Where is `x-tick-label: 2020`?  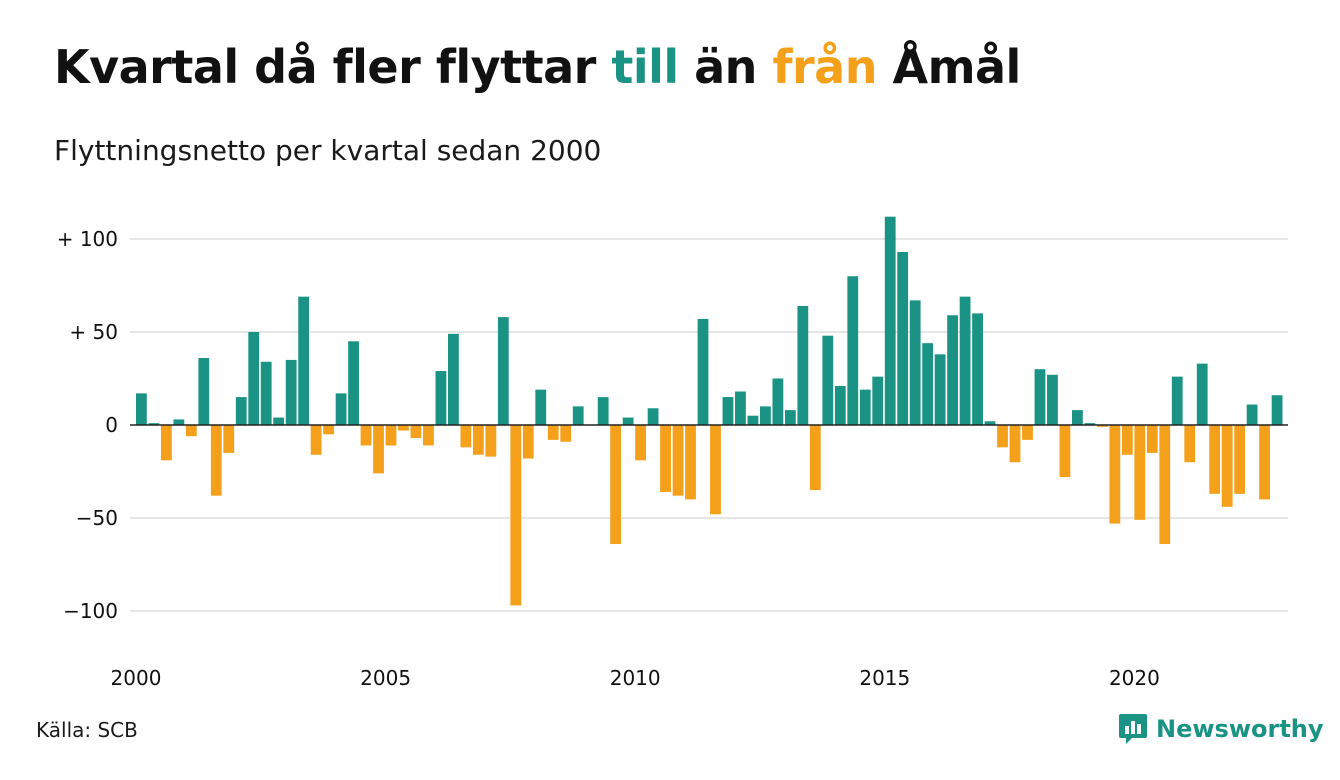
x-tick-label: 2020 is located at coordinates (1134, 678).